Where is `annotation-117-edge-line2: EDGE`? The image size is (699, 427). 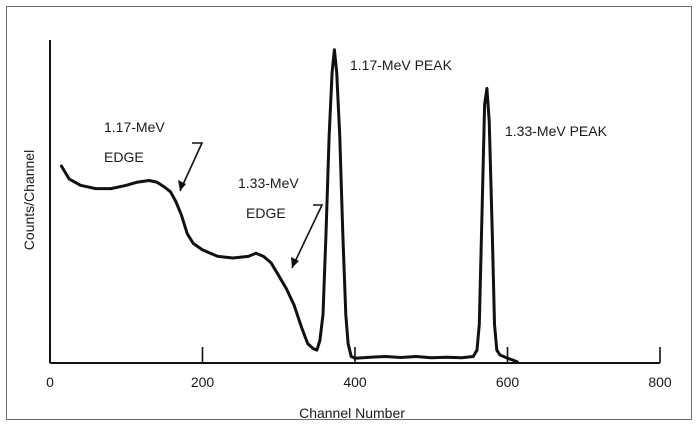 annotation-117-edge-line2: EDGE is located at coordinates (124, 157).